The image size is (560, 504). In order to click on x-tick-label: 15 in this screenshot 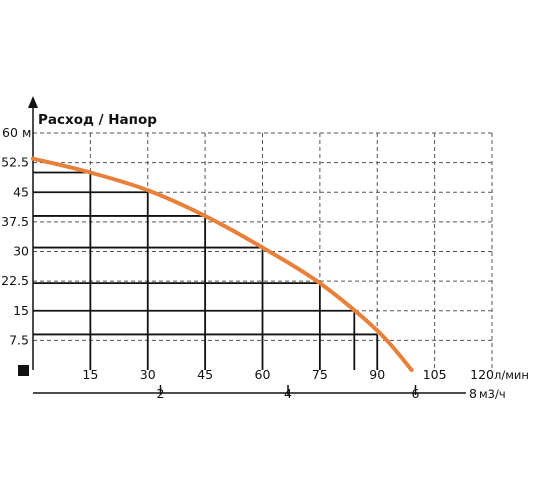, I will do `click(90, 374)`.